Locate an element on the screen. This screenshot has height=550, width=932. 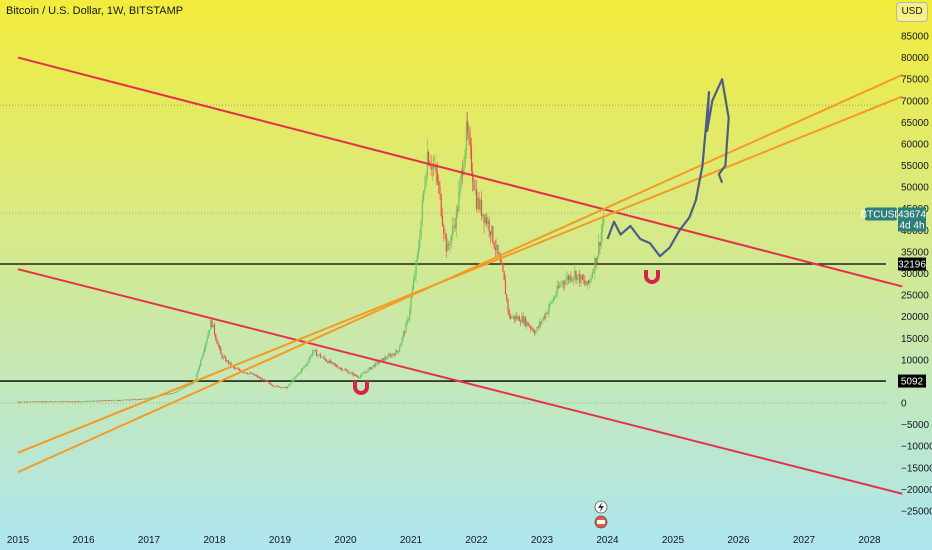
y-tick-label: 75000 is located at coordinates (915, 80).